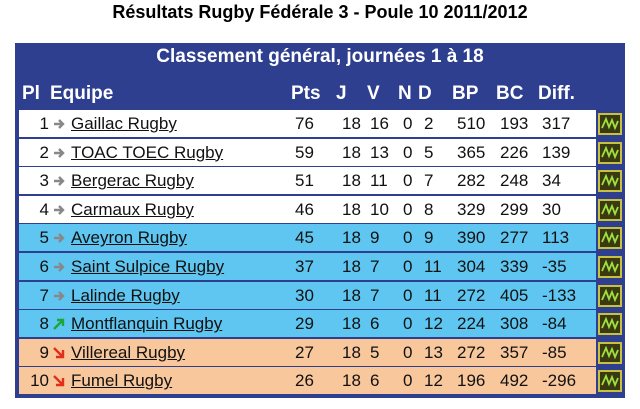  Describe the element at coordinates (82, 93) in the screenshot. I see `column-header: Equipe` at that location.